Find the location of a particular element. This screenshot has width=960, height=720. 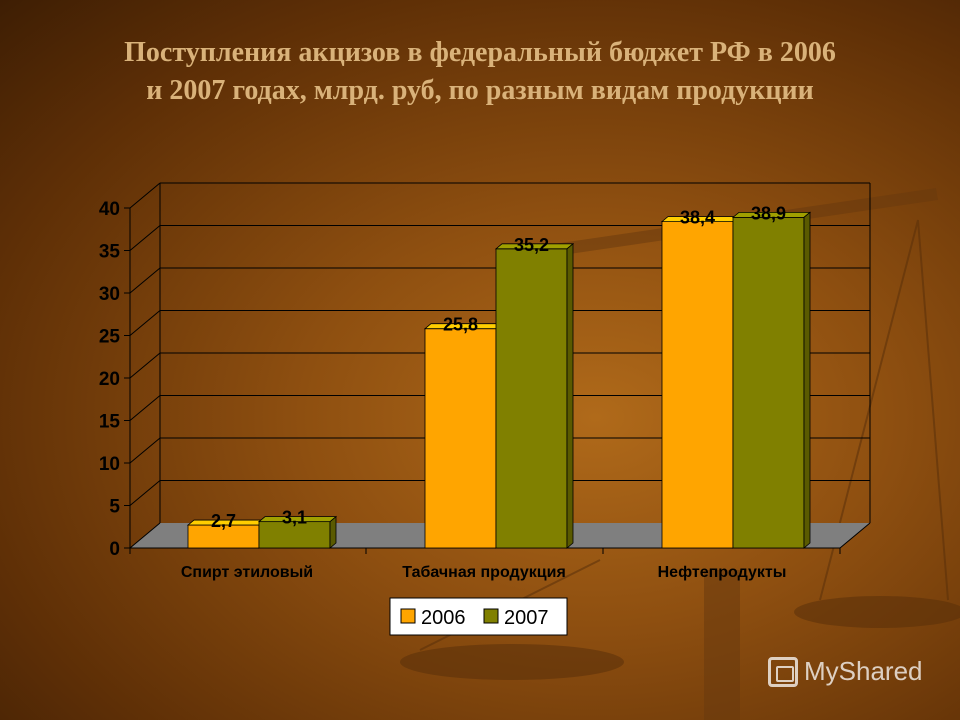

category-label: Спирт этиловый is located at coordinates (247, 572).